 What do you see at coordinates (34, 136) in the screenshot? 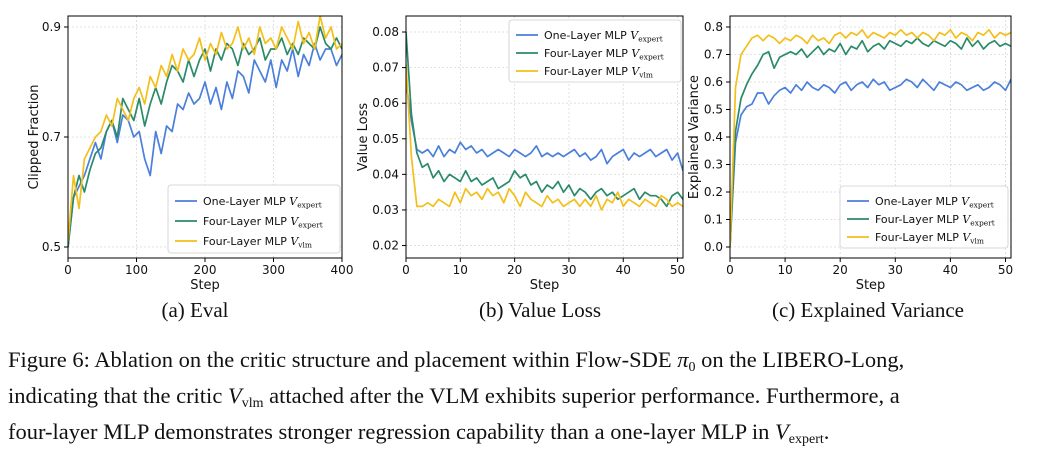
I see `y-axis-label: Clipped Fraction` at bounding box center [34, 136].